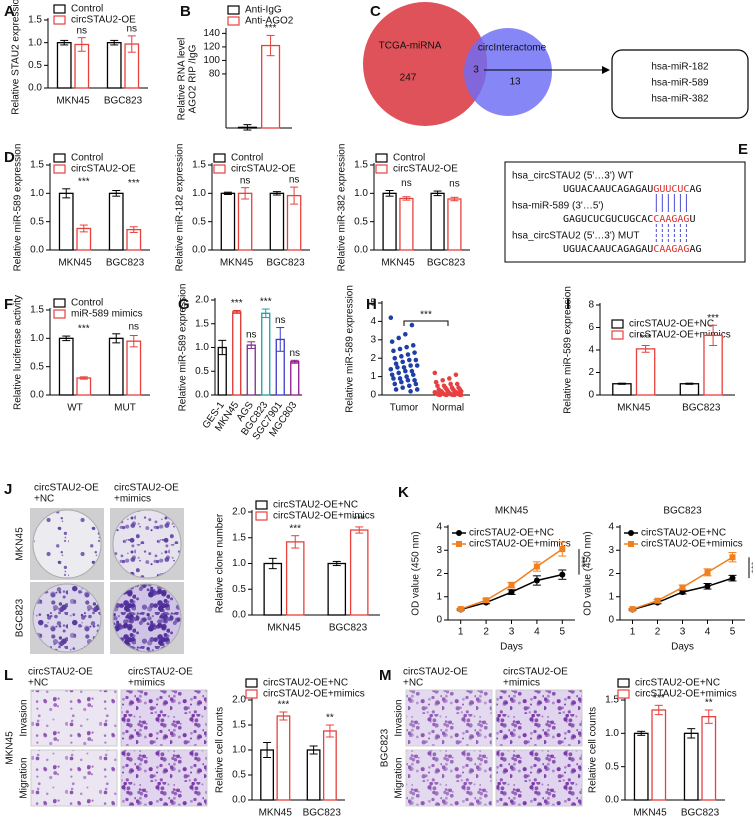 This screenshot has height=836, width=753. Describe the element at coordinates (182, 79) in the screenshot. I see `y-axis-label: Relative RNA level` at that location.